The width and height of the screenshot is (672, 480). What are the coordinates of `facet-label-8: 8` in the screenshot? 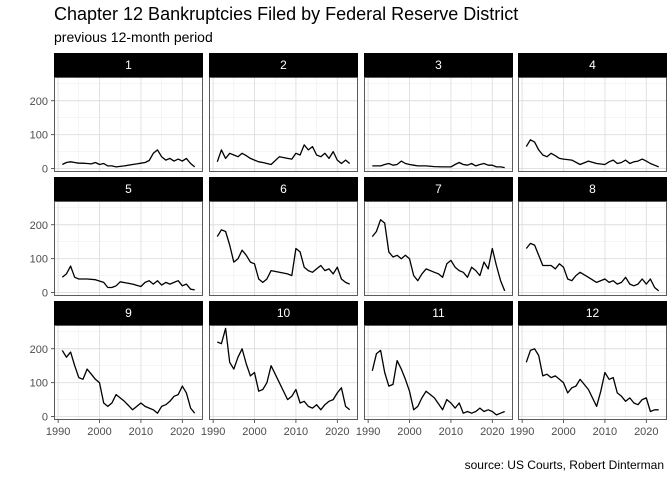 It's located at (592, 189).